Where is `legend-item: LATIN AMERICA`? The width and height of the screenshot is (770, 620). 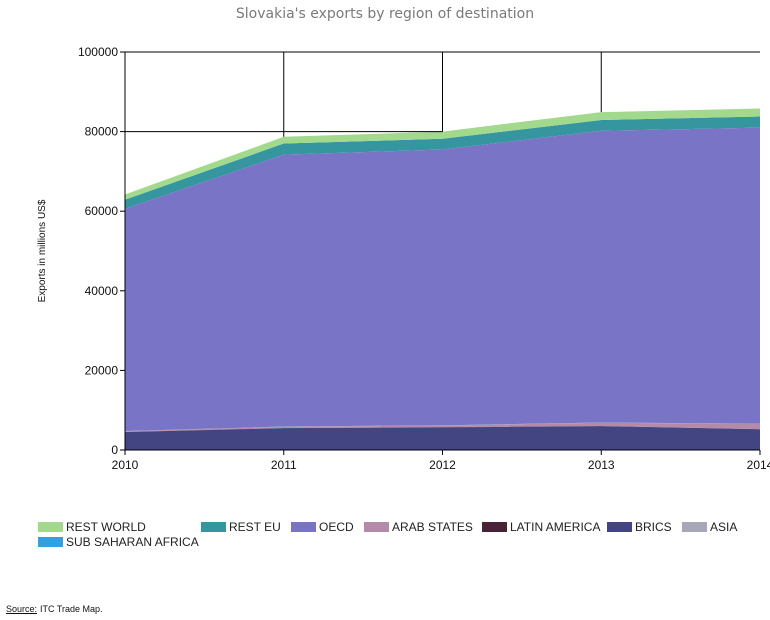
legend-item: LATIN AMERICA is located at coordinates (544, 526).